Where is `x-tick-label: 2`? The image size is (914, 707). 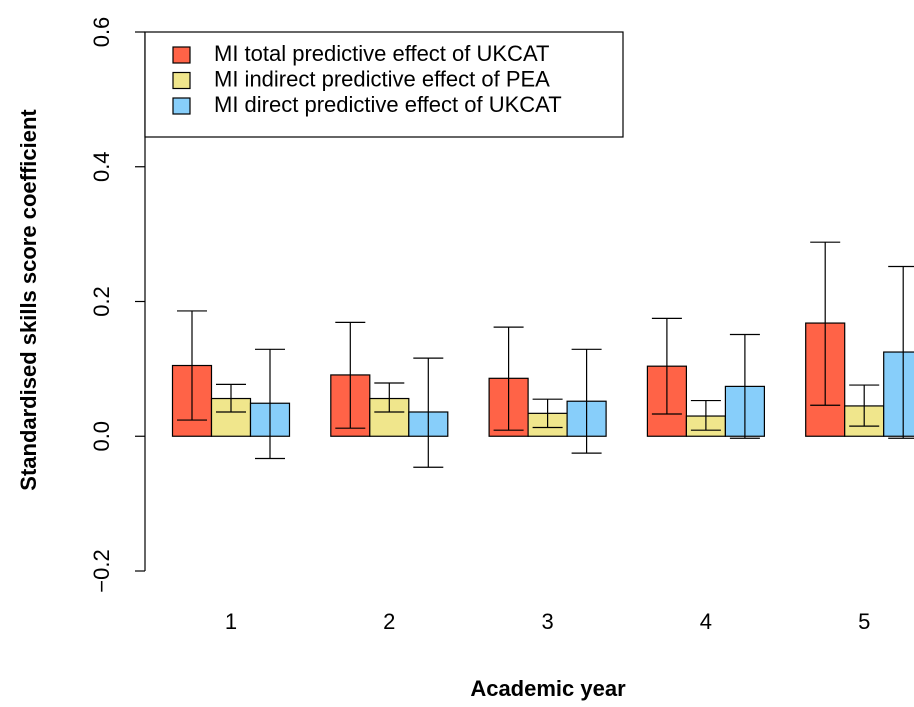 x-tick-label: 2 is located at coordinates (389, 621).